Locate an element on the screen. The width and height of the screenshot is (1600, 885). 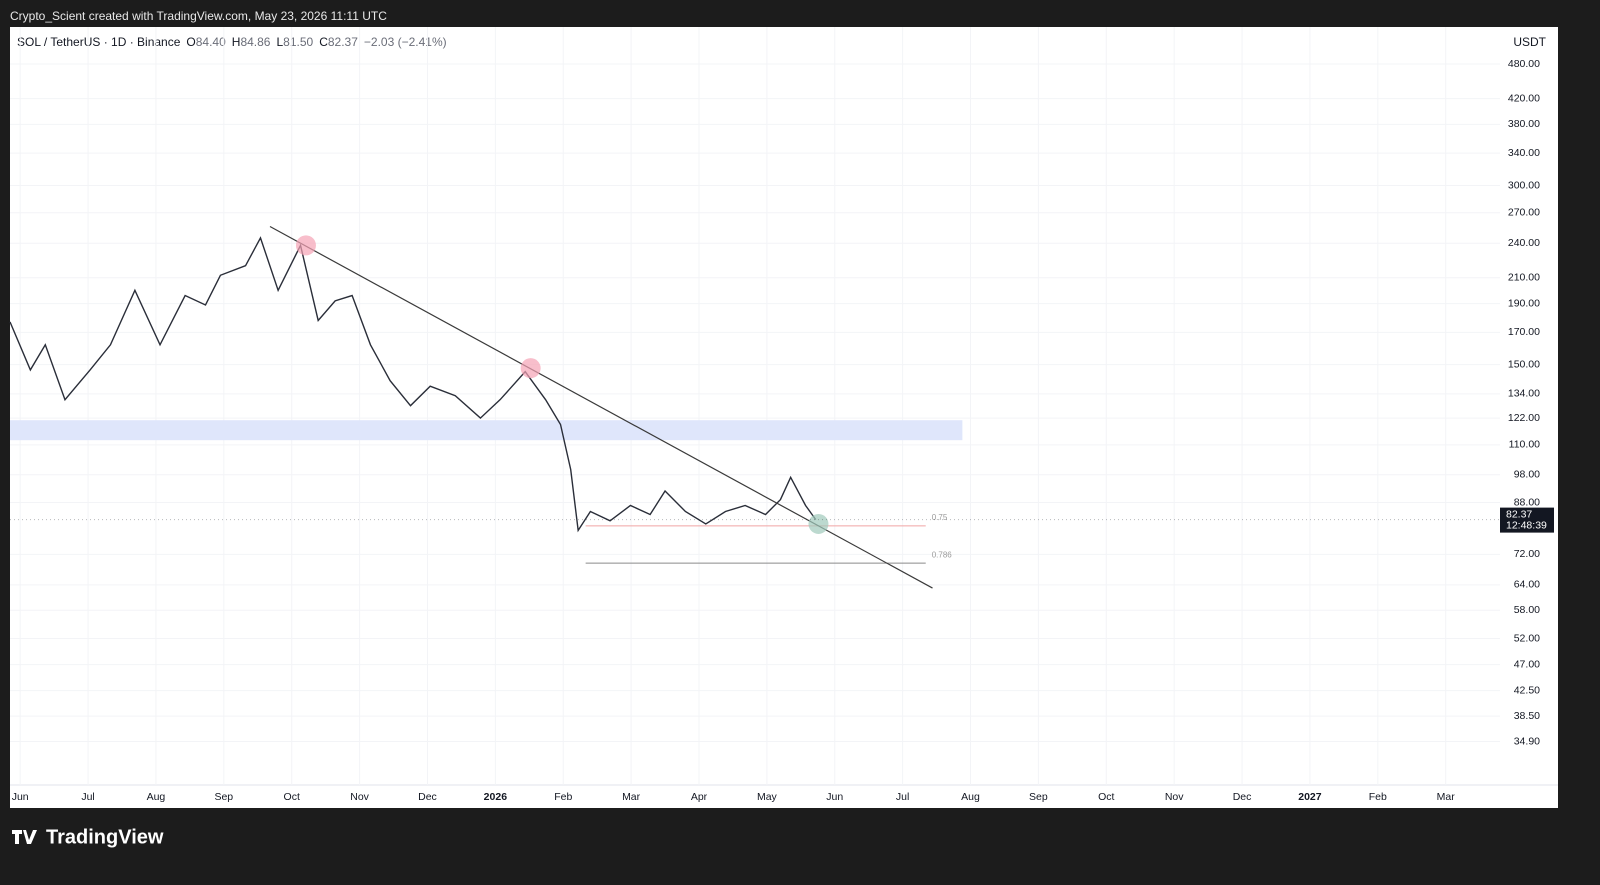
y-tick-label: 270.00 is located at coordinates (1524, 213).